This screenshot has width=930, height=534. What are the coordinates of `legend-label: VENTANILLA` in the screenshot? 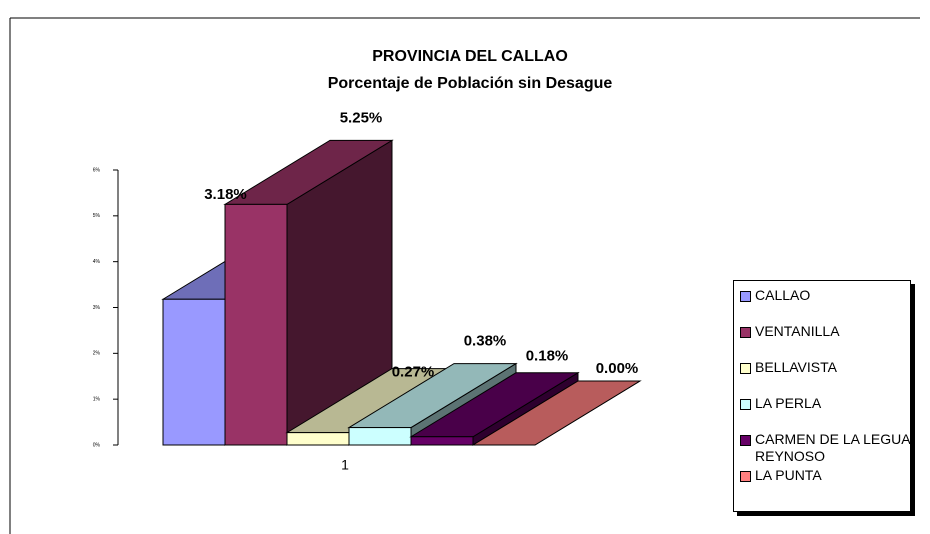 It's located at (797, 331).